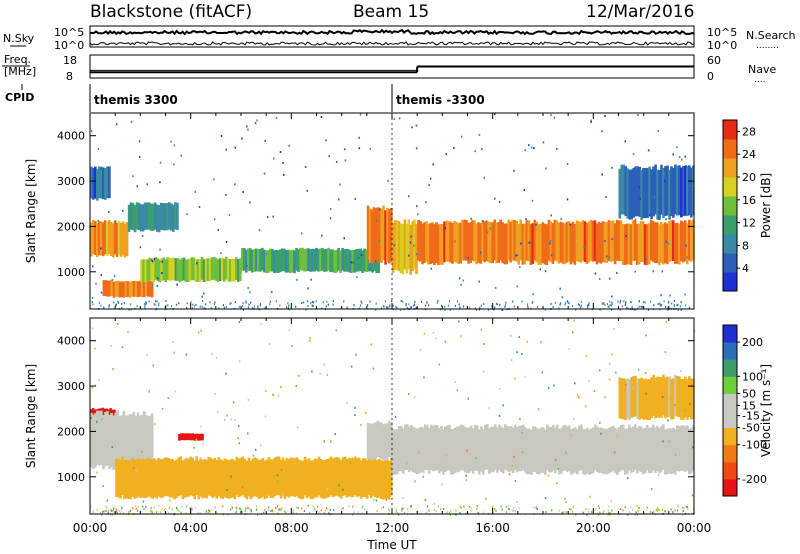 This screenshot has width=800, height=554. I want to click on velocity-colorbar-label-5: -50, so click(751, 428).